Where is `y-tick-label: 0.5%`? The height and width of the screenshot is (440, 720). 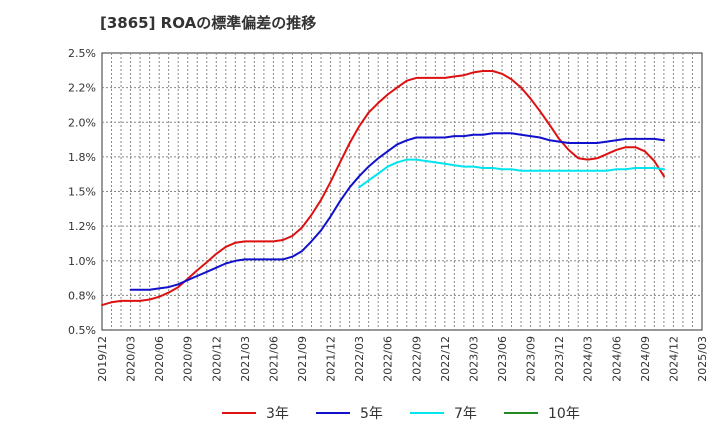
y-tick-label: 0.5% is located at coordinates (82, 330).